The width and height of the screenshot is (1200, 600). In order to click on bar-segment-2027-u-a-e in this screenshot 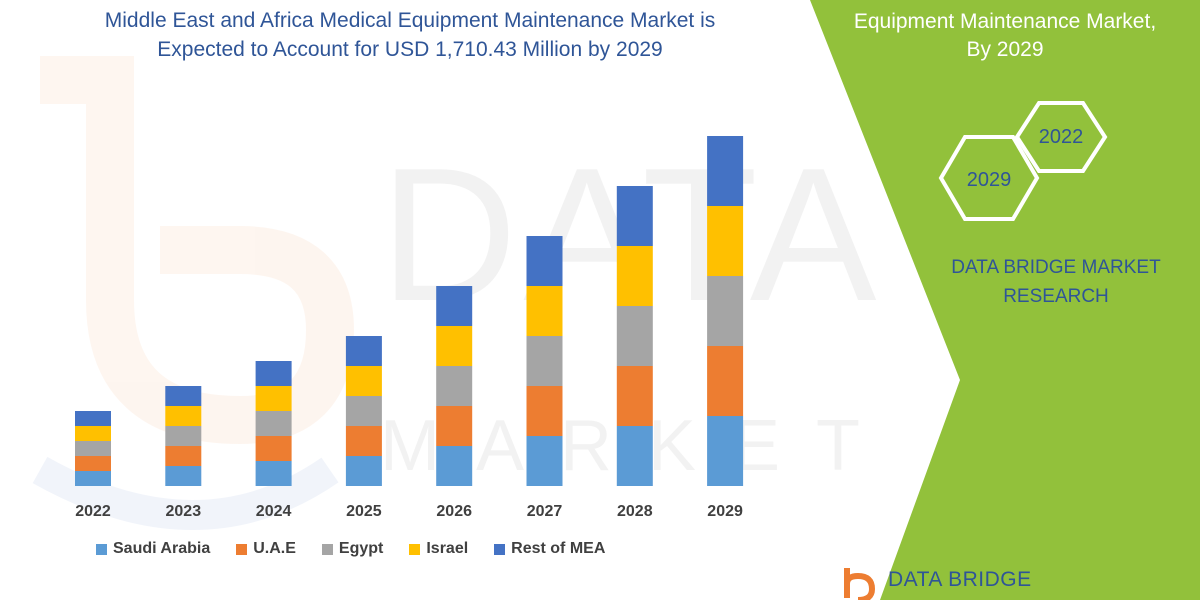, I will do `click(544, 411)`.